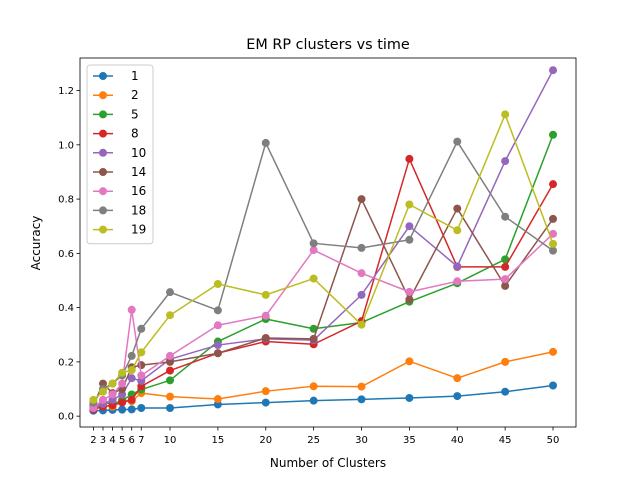  What do you see at coordinates (103, 440) in the screenshot?
I see `x-tick-label: 3` at bounding box center [103, 440].